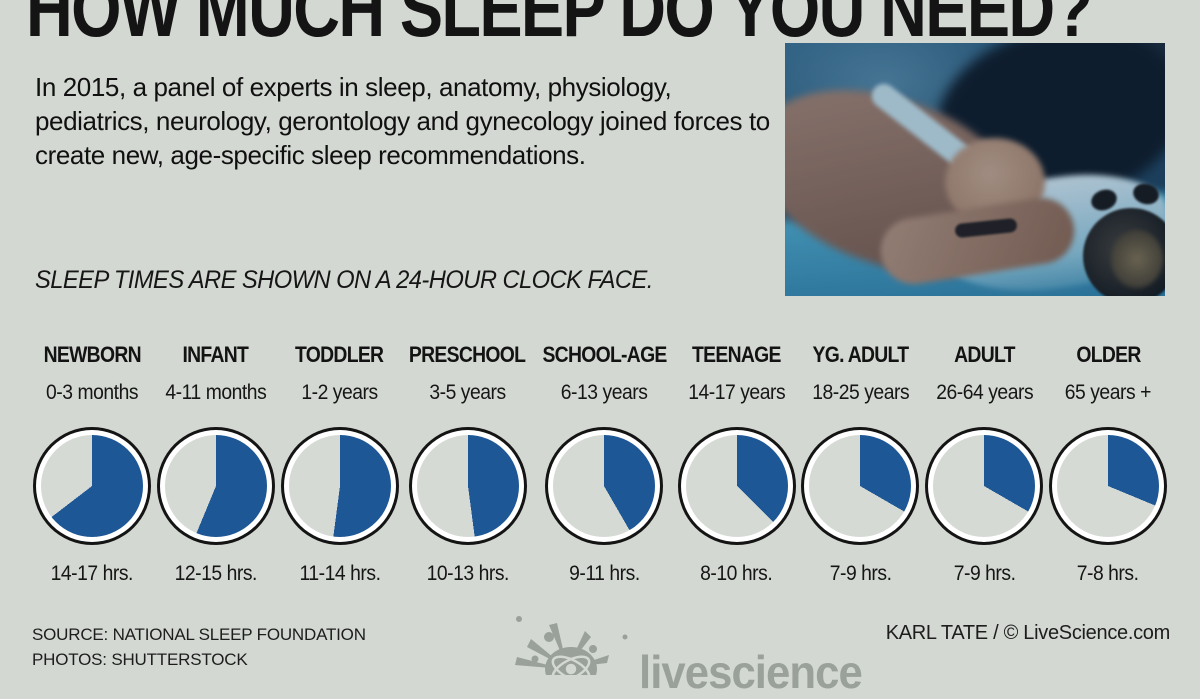 The height and width of the screenshot is (699, 1200). Describe the element at coordinates (1108, 573) in the screenshot. I see `hours-label: 7-8 hrs.` at that location.